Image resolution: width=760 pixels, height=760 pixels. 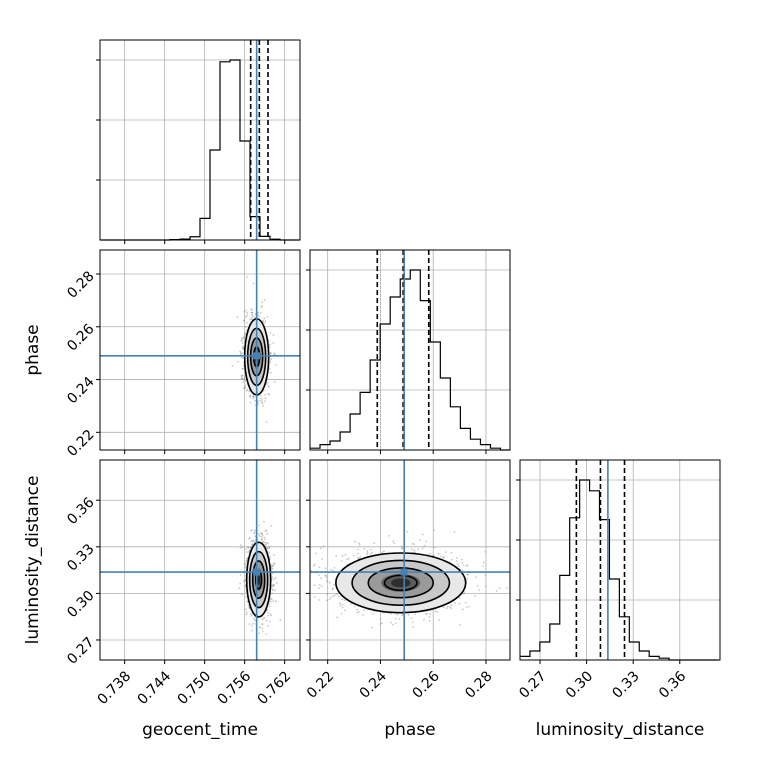 What do you see at coordinates (320, 684) in the screenshot?
I see `xtick-label-phase: 0.22` at bounding box center [320, 684].